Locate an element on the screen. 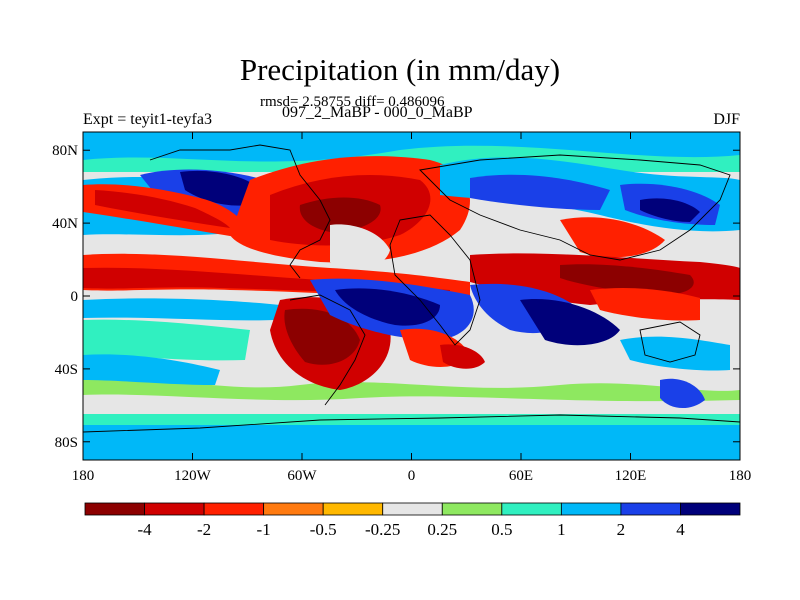 The image size is (800, 600). colorbar is located at coordinates (412, 509).